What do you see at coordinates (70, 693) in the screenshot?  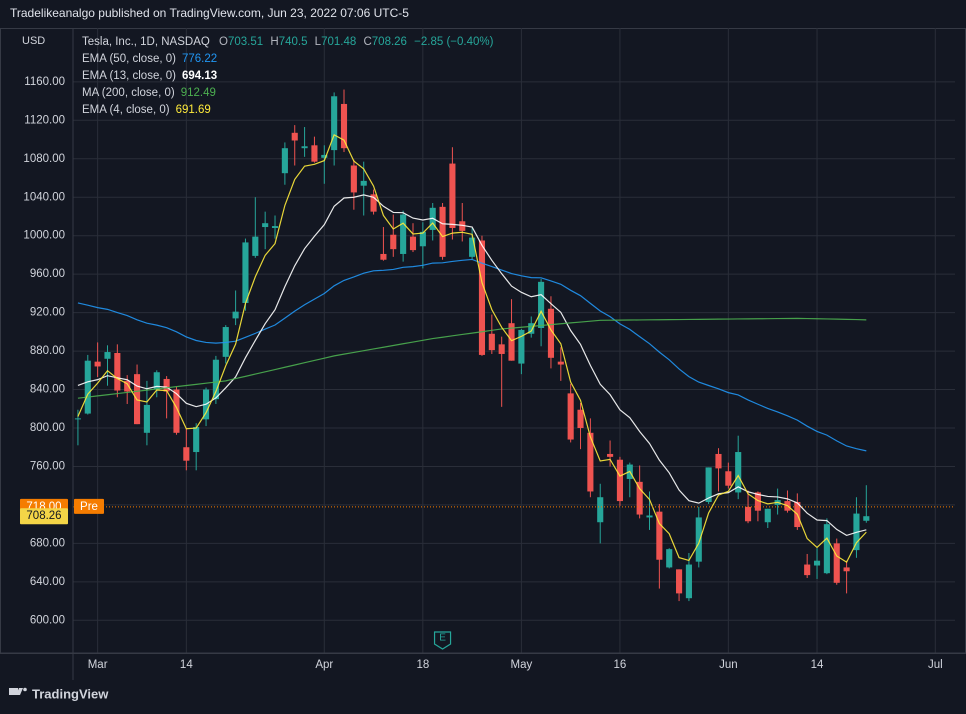 I see `footer-brand: TradingView` at bounding box center [70, 693].